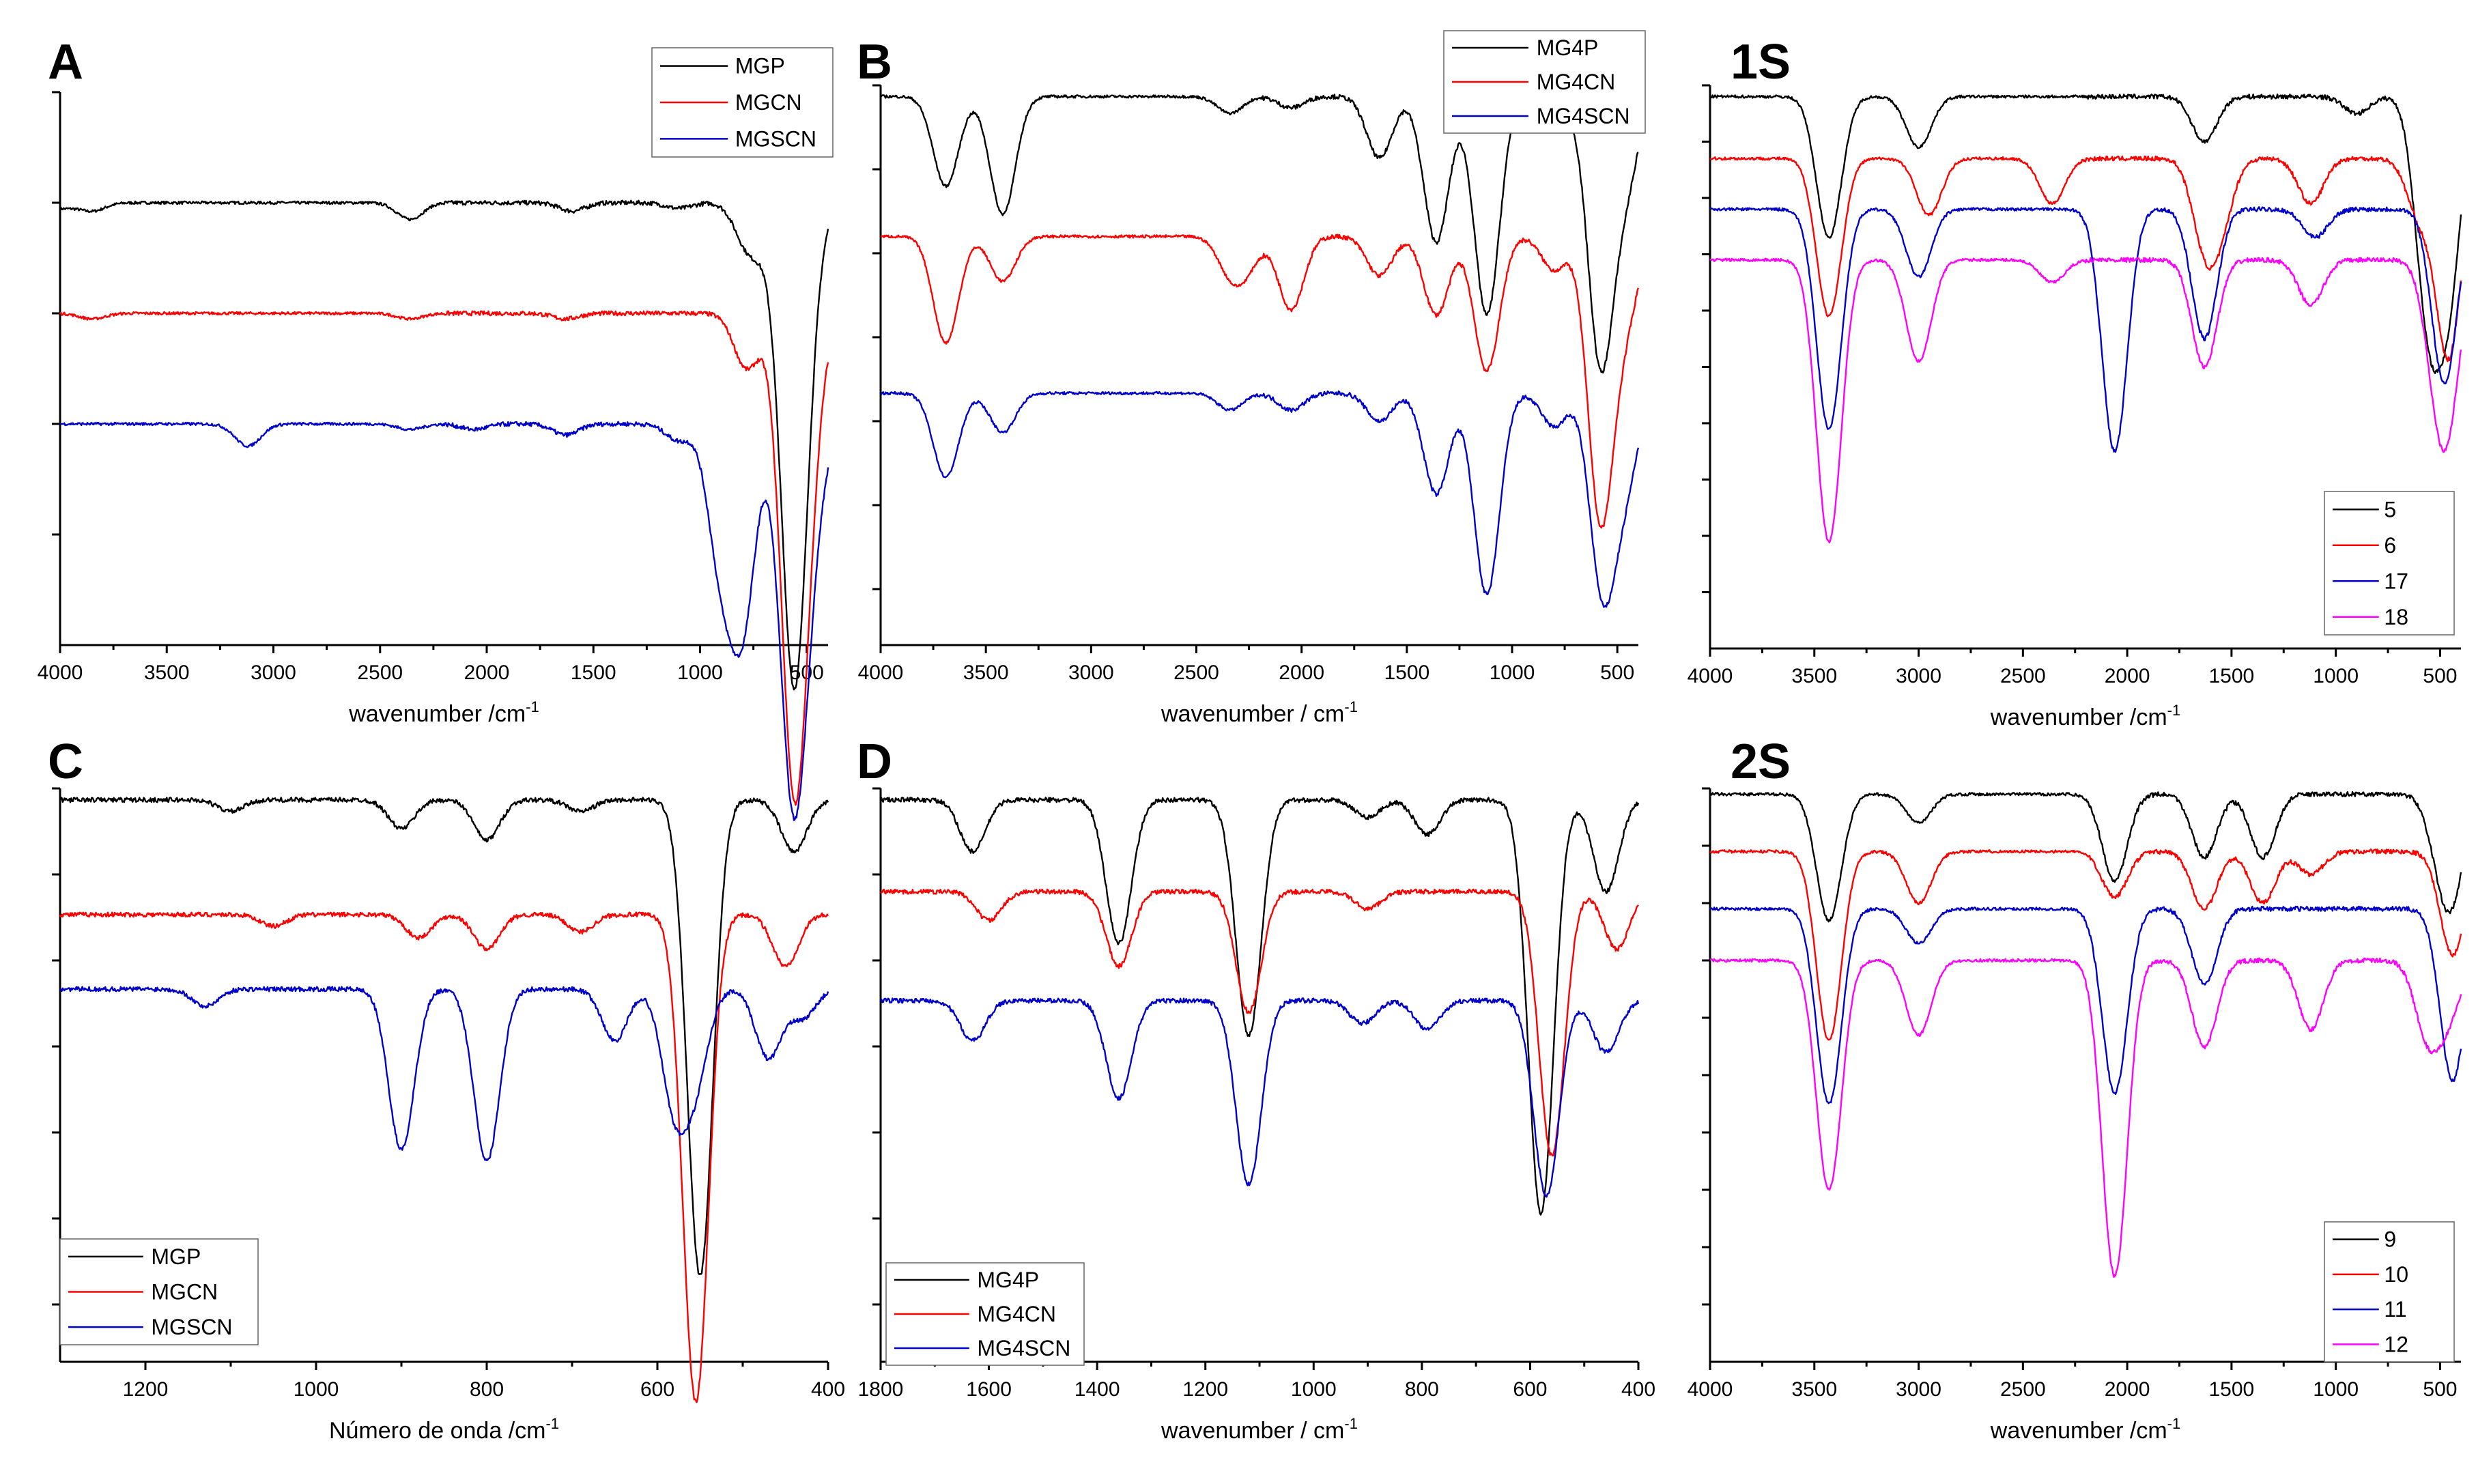 This screenshot has width=2491, height=1484. I want to click on legend-label-12: 12, so click(2396, 1344).